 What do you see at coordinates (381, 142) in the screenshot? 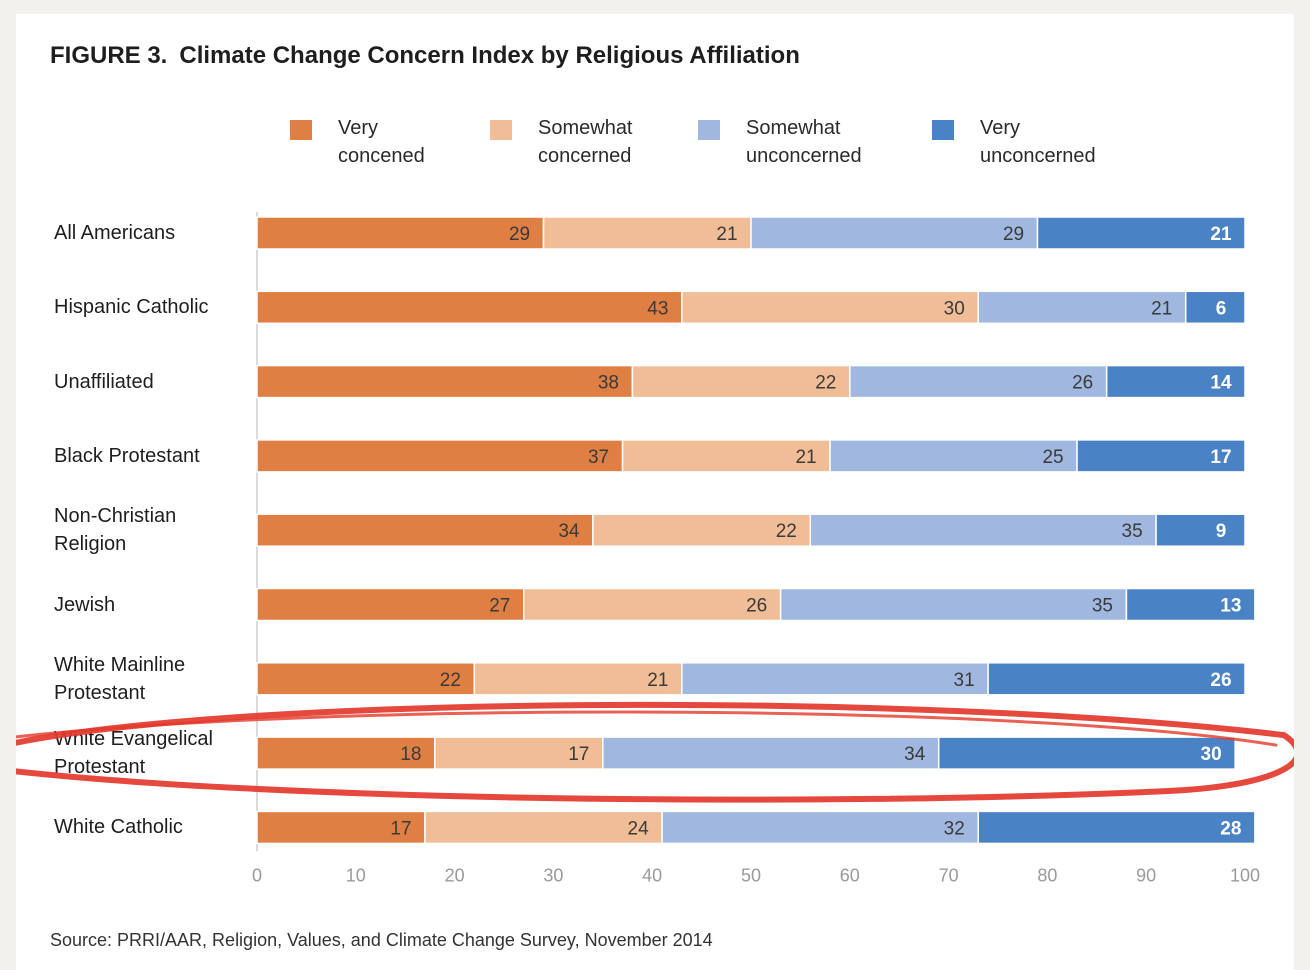
I see `legend-label: Very concened` at bounding box center [381, 142].